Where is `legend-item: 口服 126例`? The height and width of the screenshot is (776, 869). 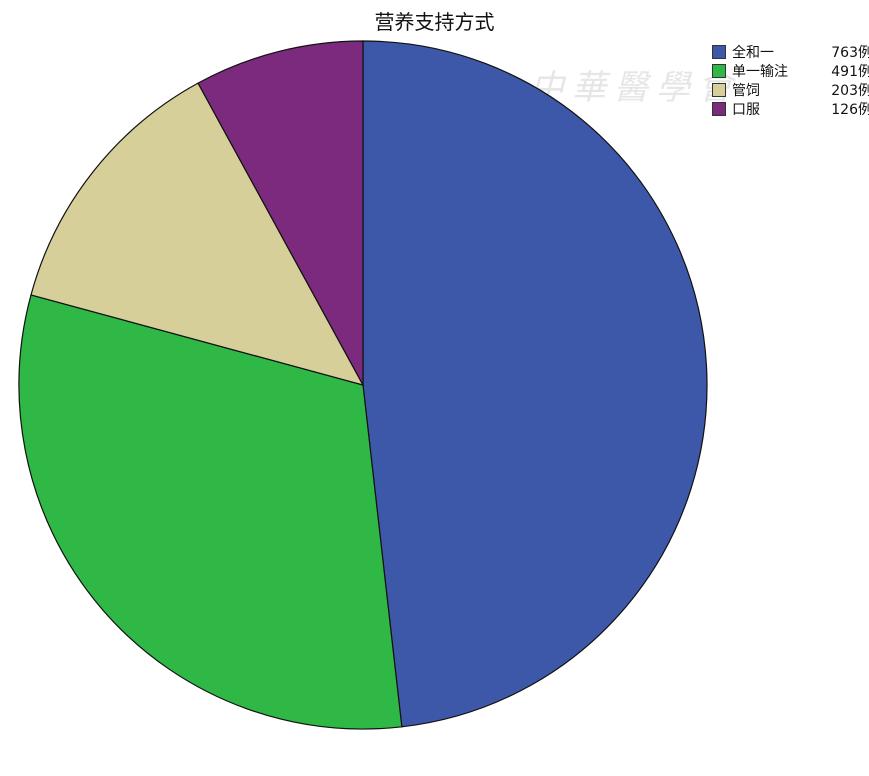 legend-item: 口服 126例 is located at coordinates (790, 108).